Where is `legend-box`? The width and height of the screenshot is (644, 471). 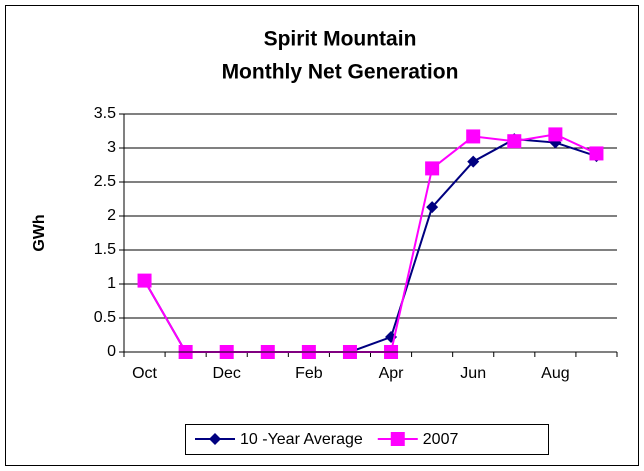 legend-box is located at coordinates (367, 439).